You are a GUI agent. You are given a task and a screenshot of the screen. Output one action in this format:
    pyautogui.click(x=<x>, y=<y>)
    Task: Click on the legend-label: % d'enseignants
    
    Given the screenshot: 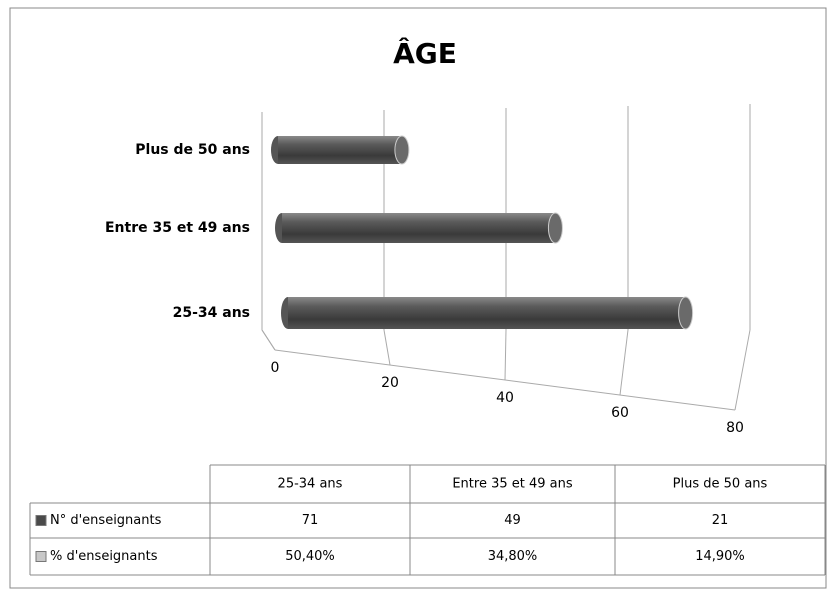 What is the action you would take?
    pyautogui.click(x=104, y=556)
    